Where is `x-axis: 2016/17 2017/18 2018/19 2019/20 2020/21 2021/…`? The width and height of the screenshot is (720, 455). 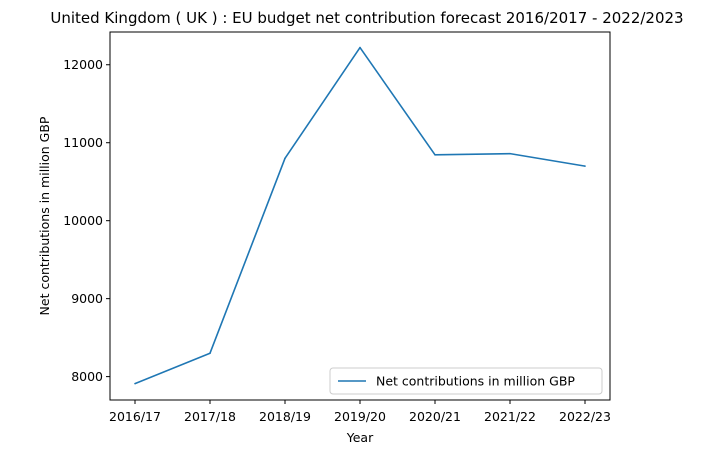
x-axis: 2016/17 2017/18 2018/19 2019/20 2020/21 2021/… is located at coordinates (360, 412).